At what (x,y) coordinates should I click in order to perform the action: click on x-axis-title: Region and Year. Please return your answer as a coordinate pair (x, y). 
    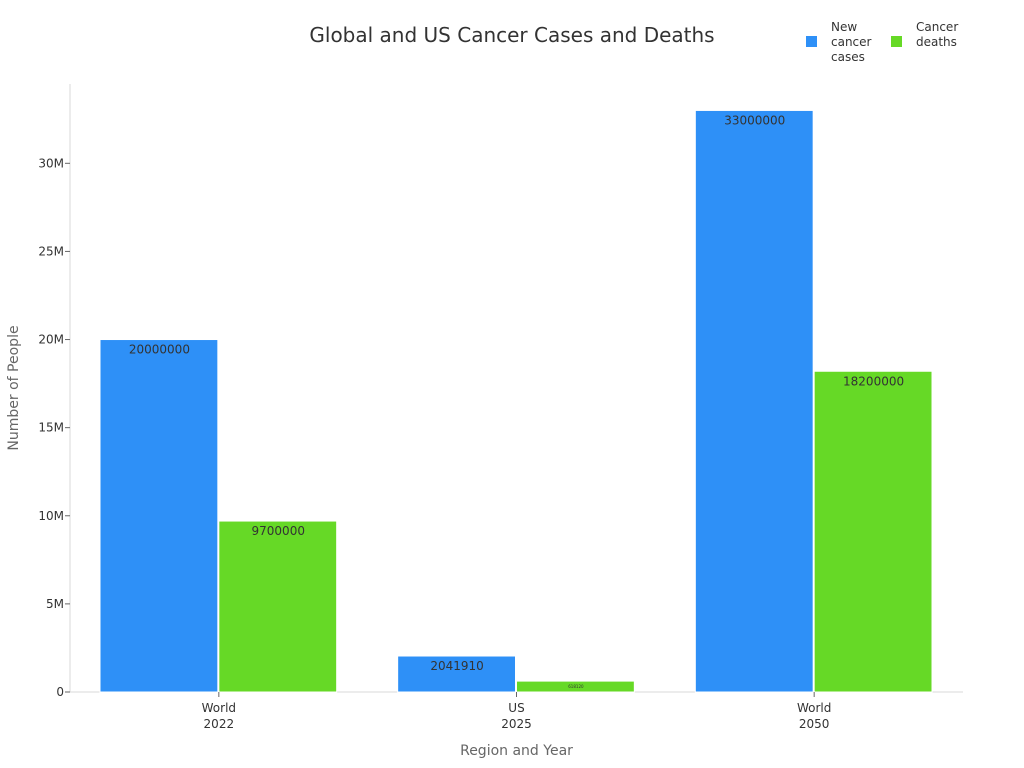
    Looking at the image, I should click on (516, 751).